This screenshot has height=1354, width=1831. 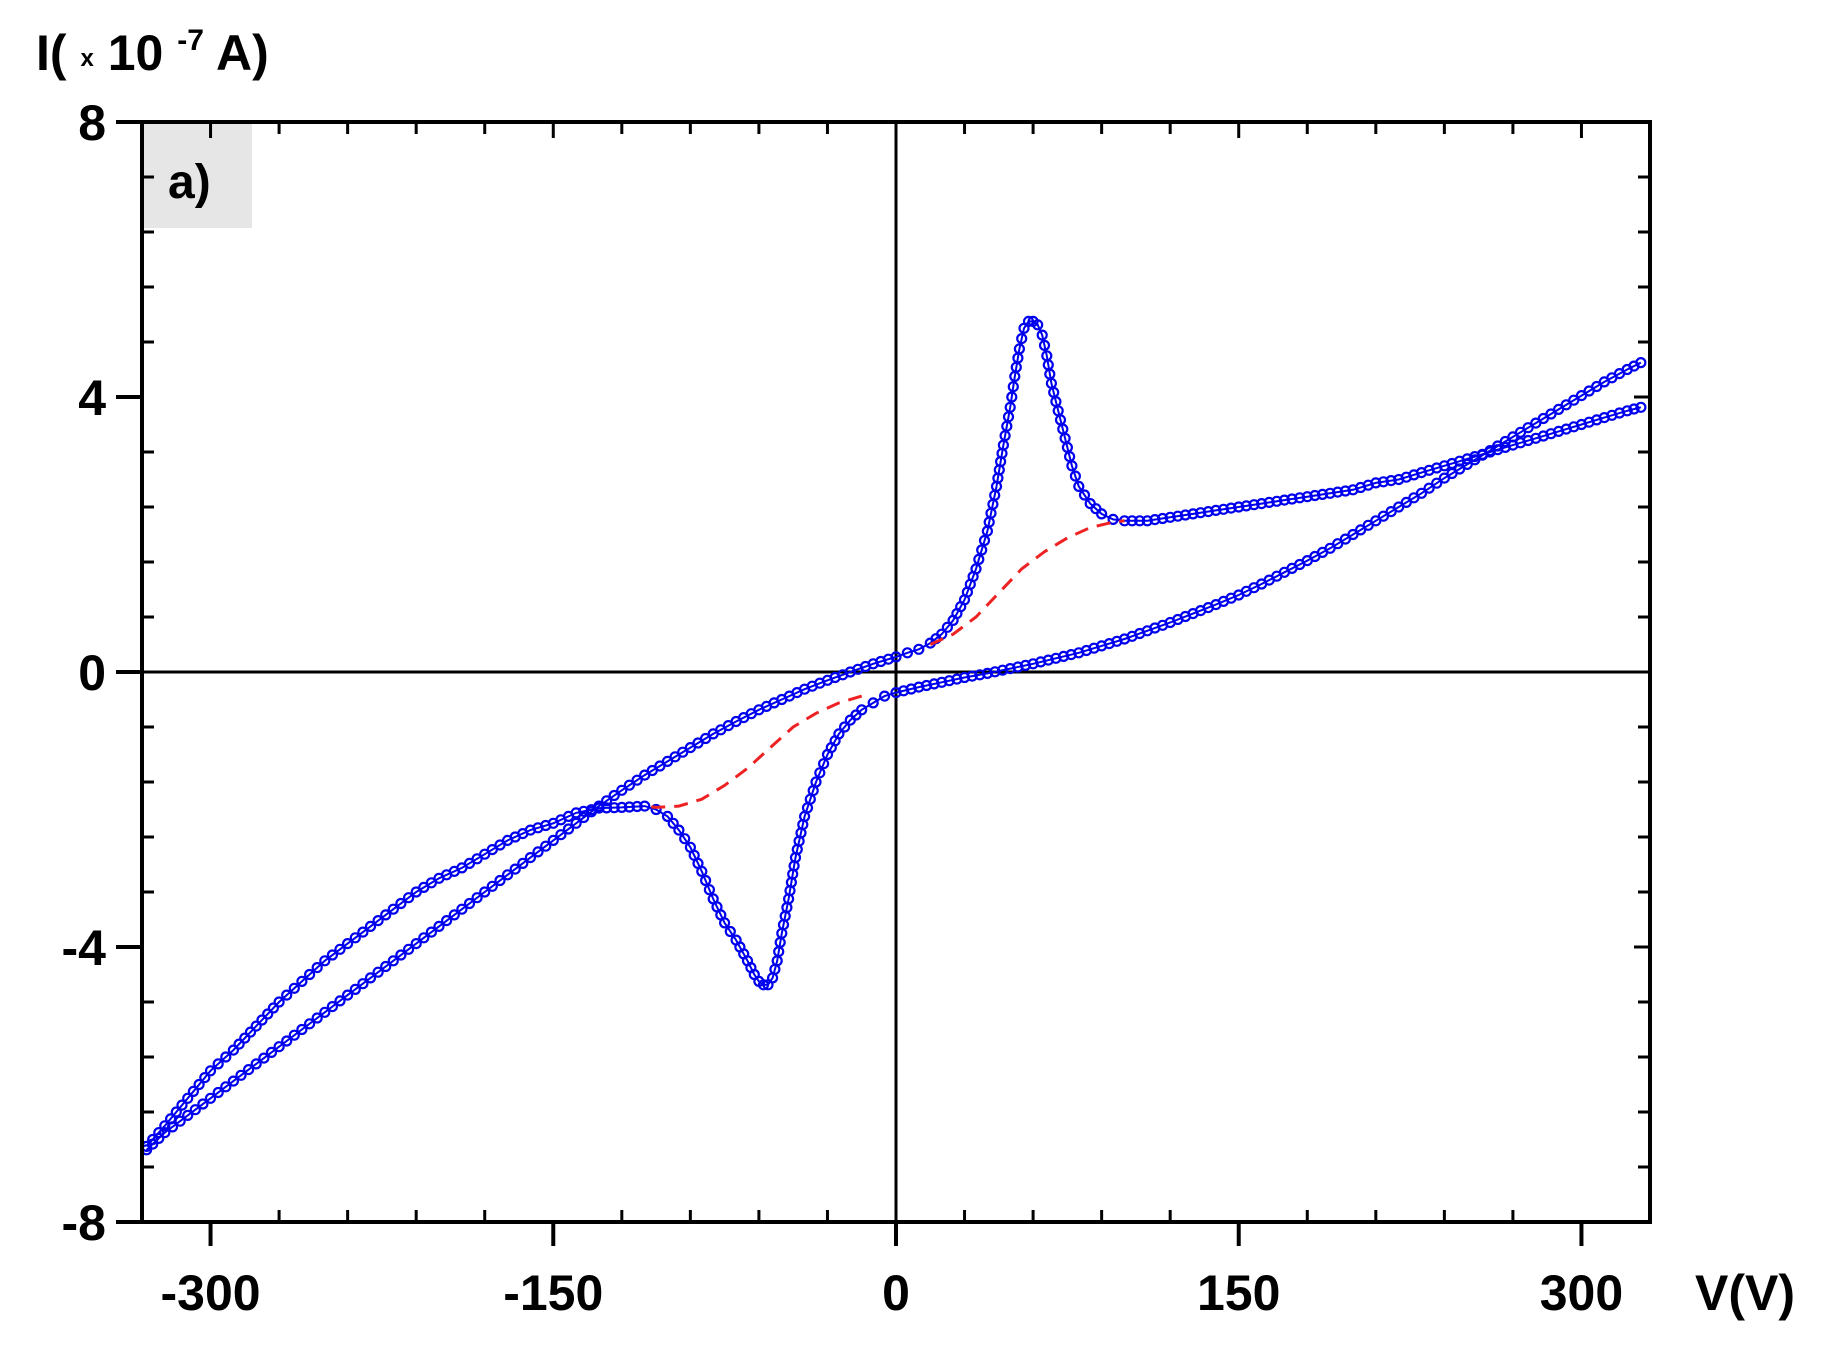 What do you see at coordinates (84, 1223) in the screenshot?
I see `y-tick-label: -8` at bounding box center [84, 1223].